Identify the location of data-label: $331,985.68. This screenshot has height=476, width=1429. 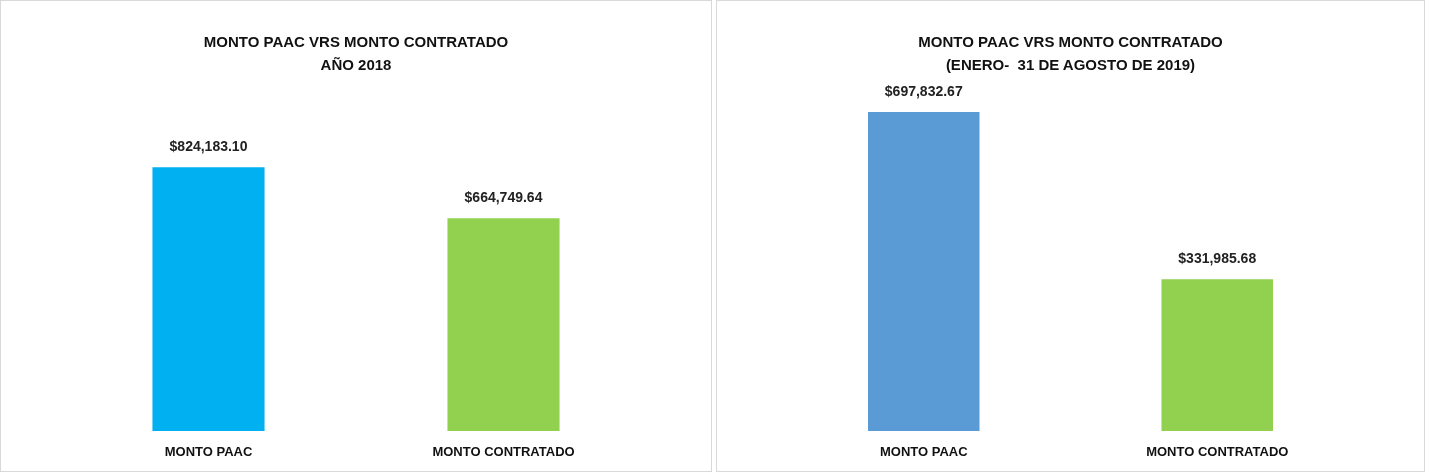
(1217, 258).